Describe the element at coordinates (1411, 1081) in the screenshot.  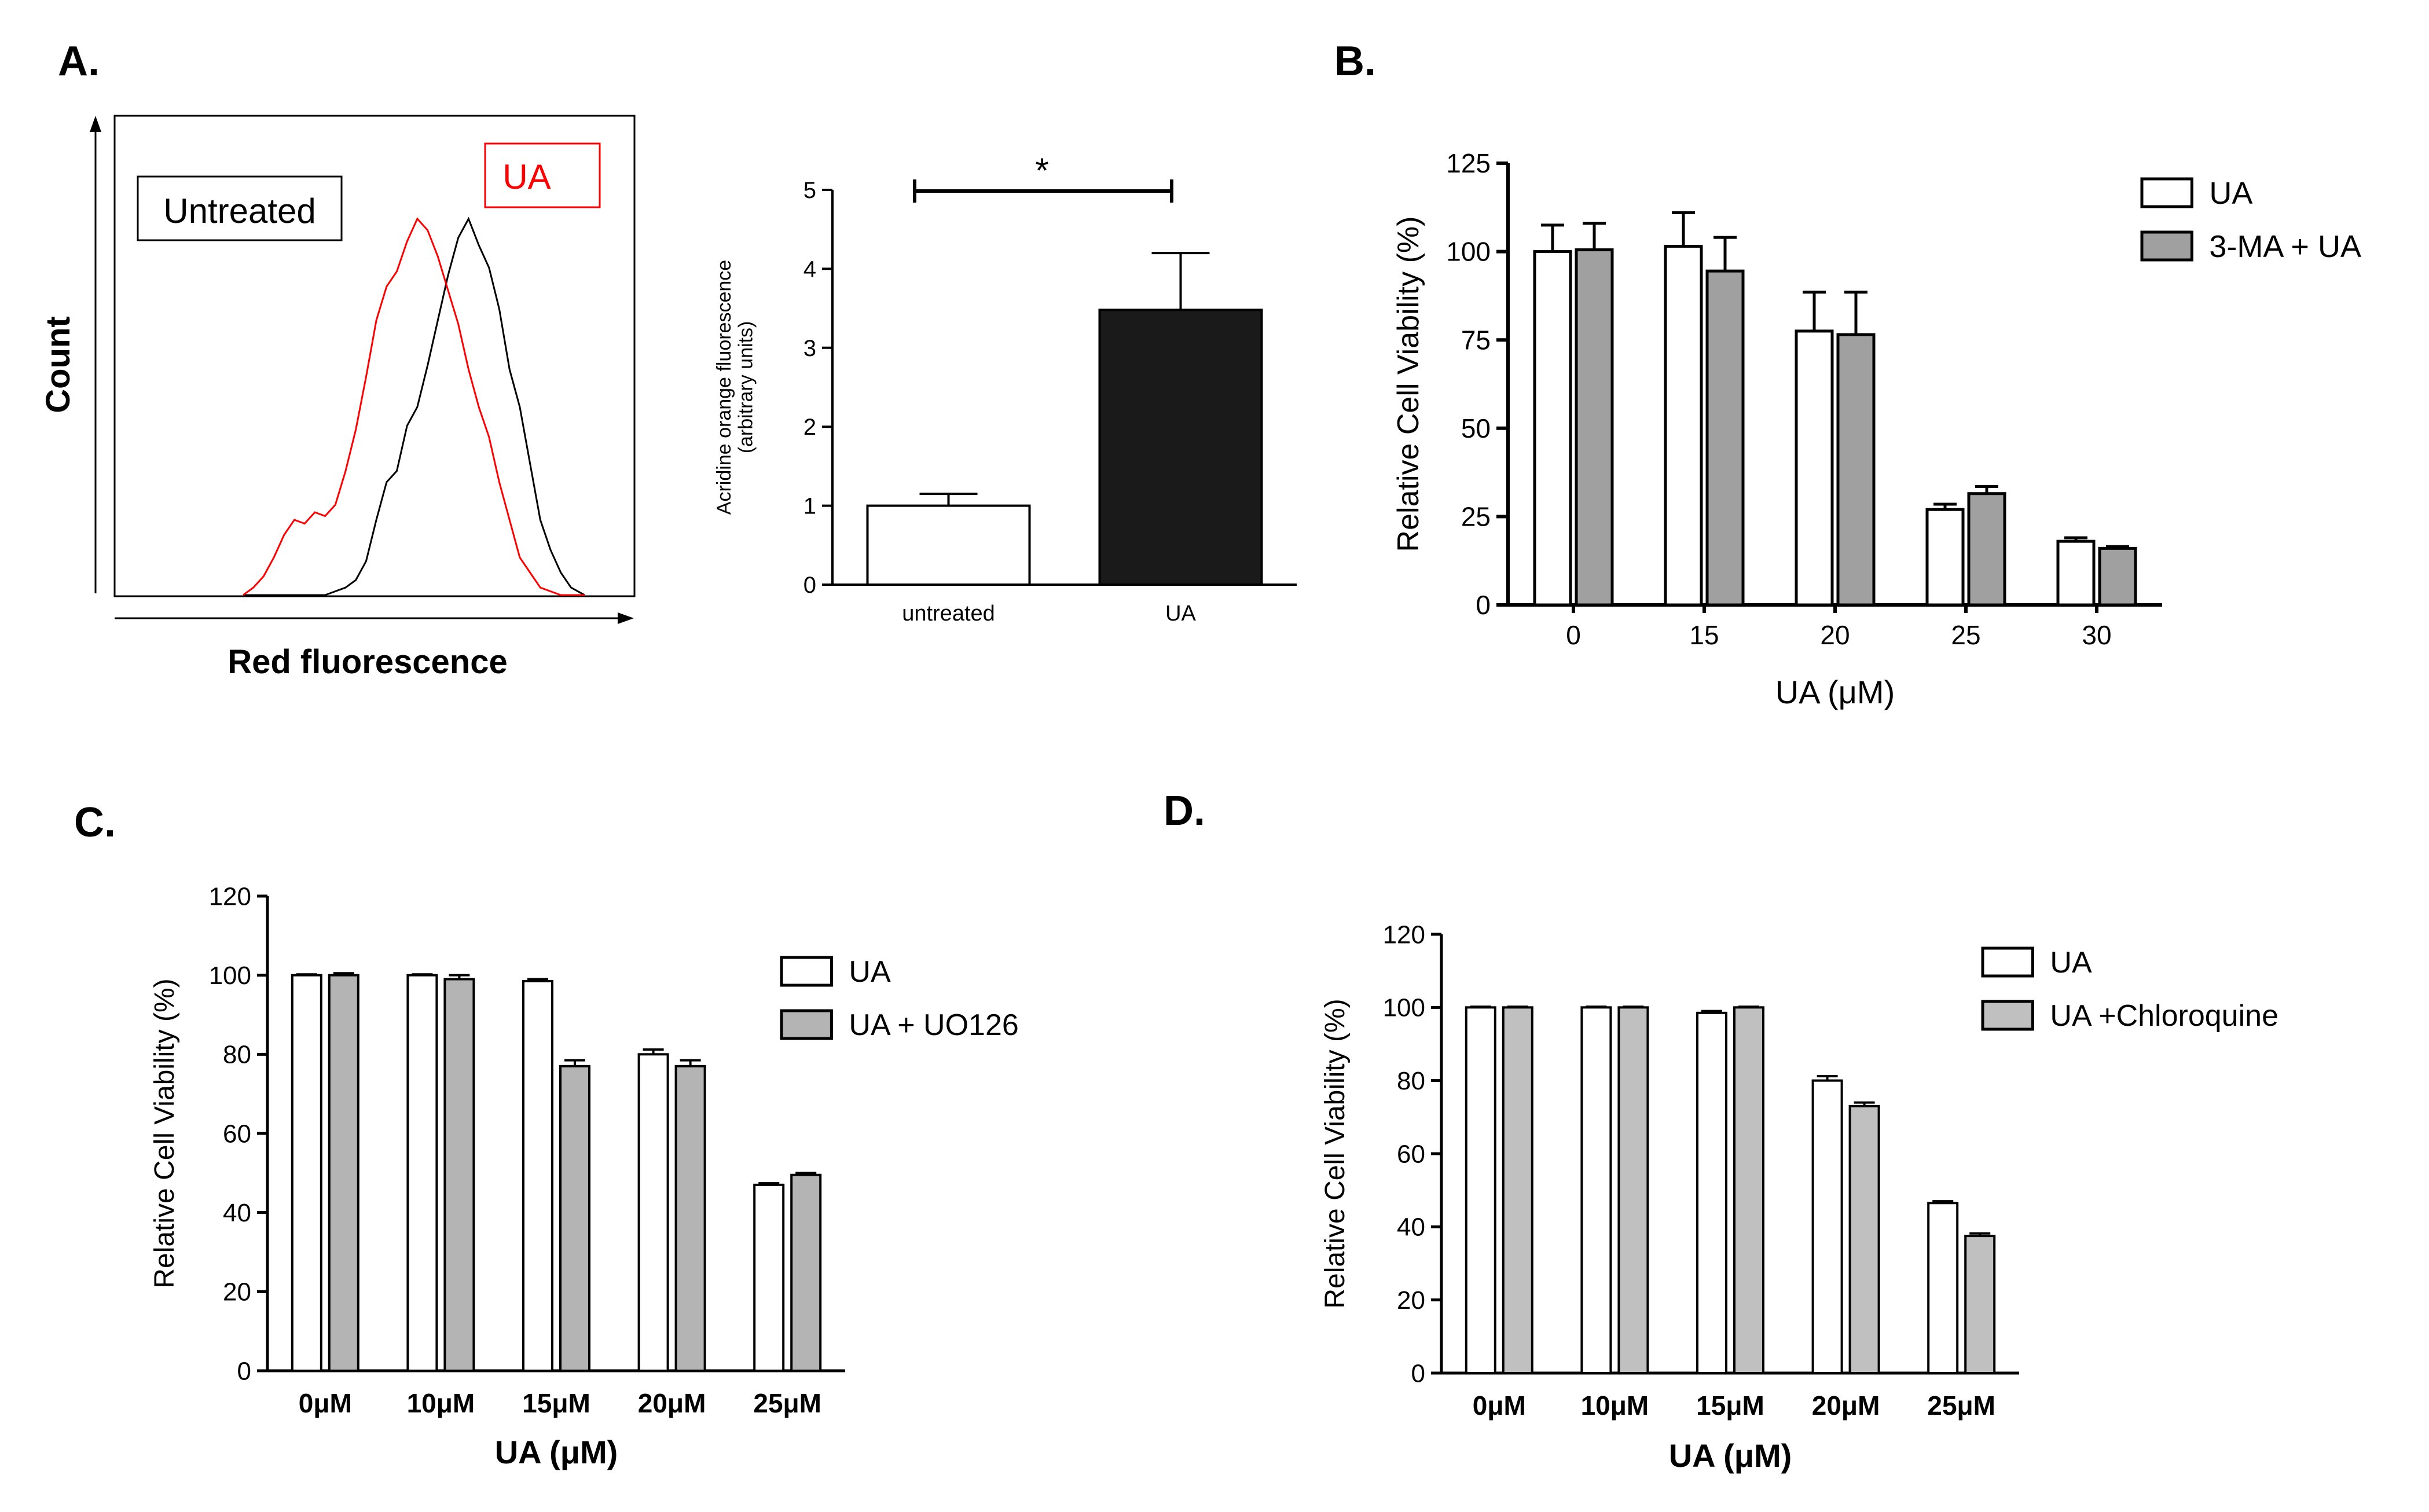
I see `d-y-tick-label: 80` at that location.